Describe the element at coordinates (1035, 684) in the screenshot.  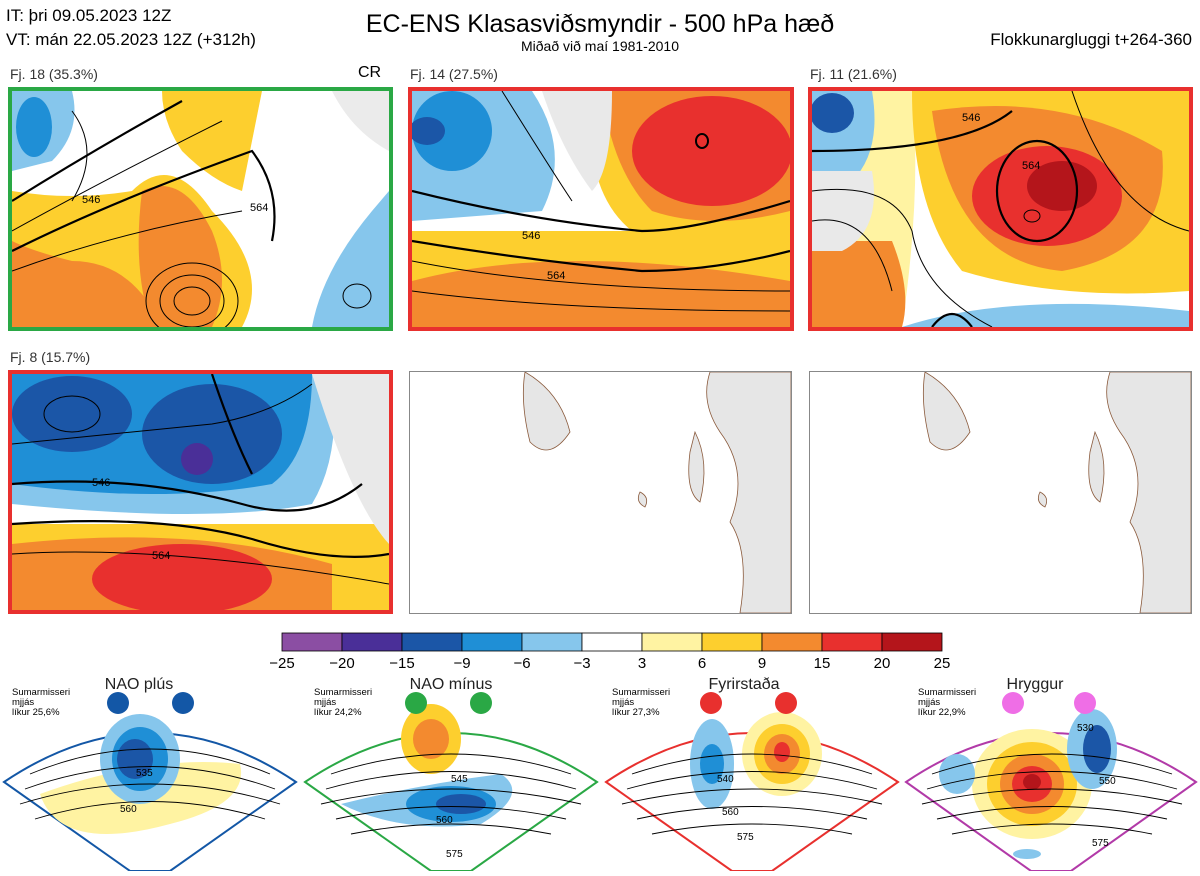
I see `regime-title-ridge: Hryggur` at that location.